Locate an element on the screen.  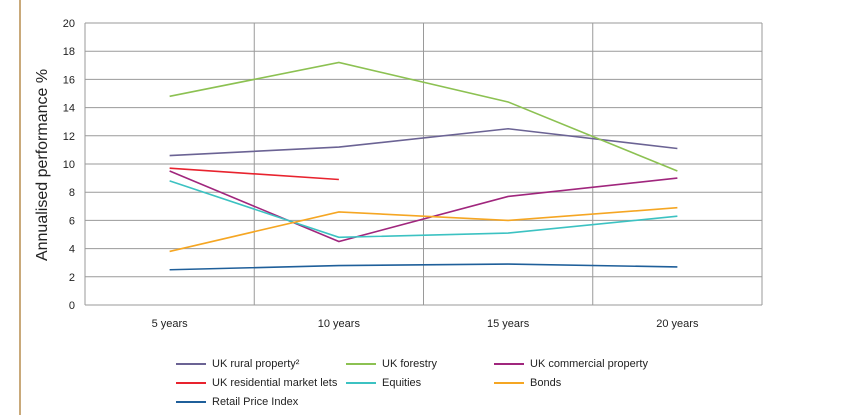
y-tick-label: 8 is located at coordinates (72, 193).